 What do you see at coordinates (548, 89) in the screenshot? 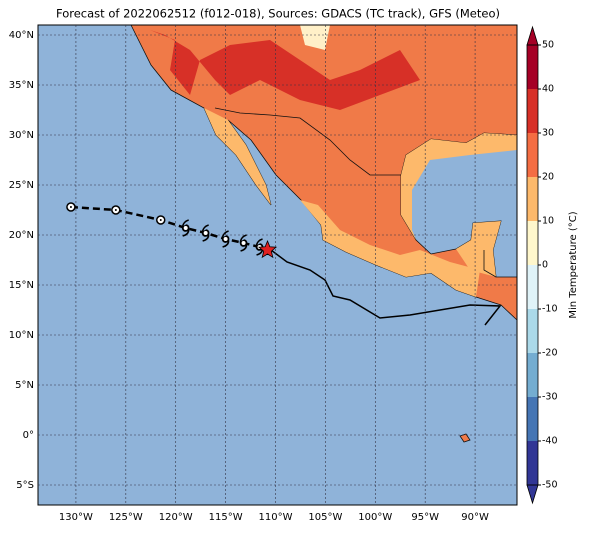
I see `colorbar-tick-label: 40` at bounding box center [548, 89].